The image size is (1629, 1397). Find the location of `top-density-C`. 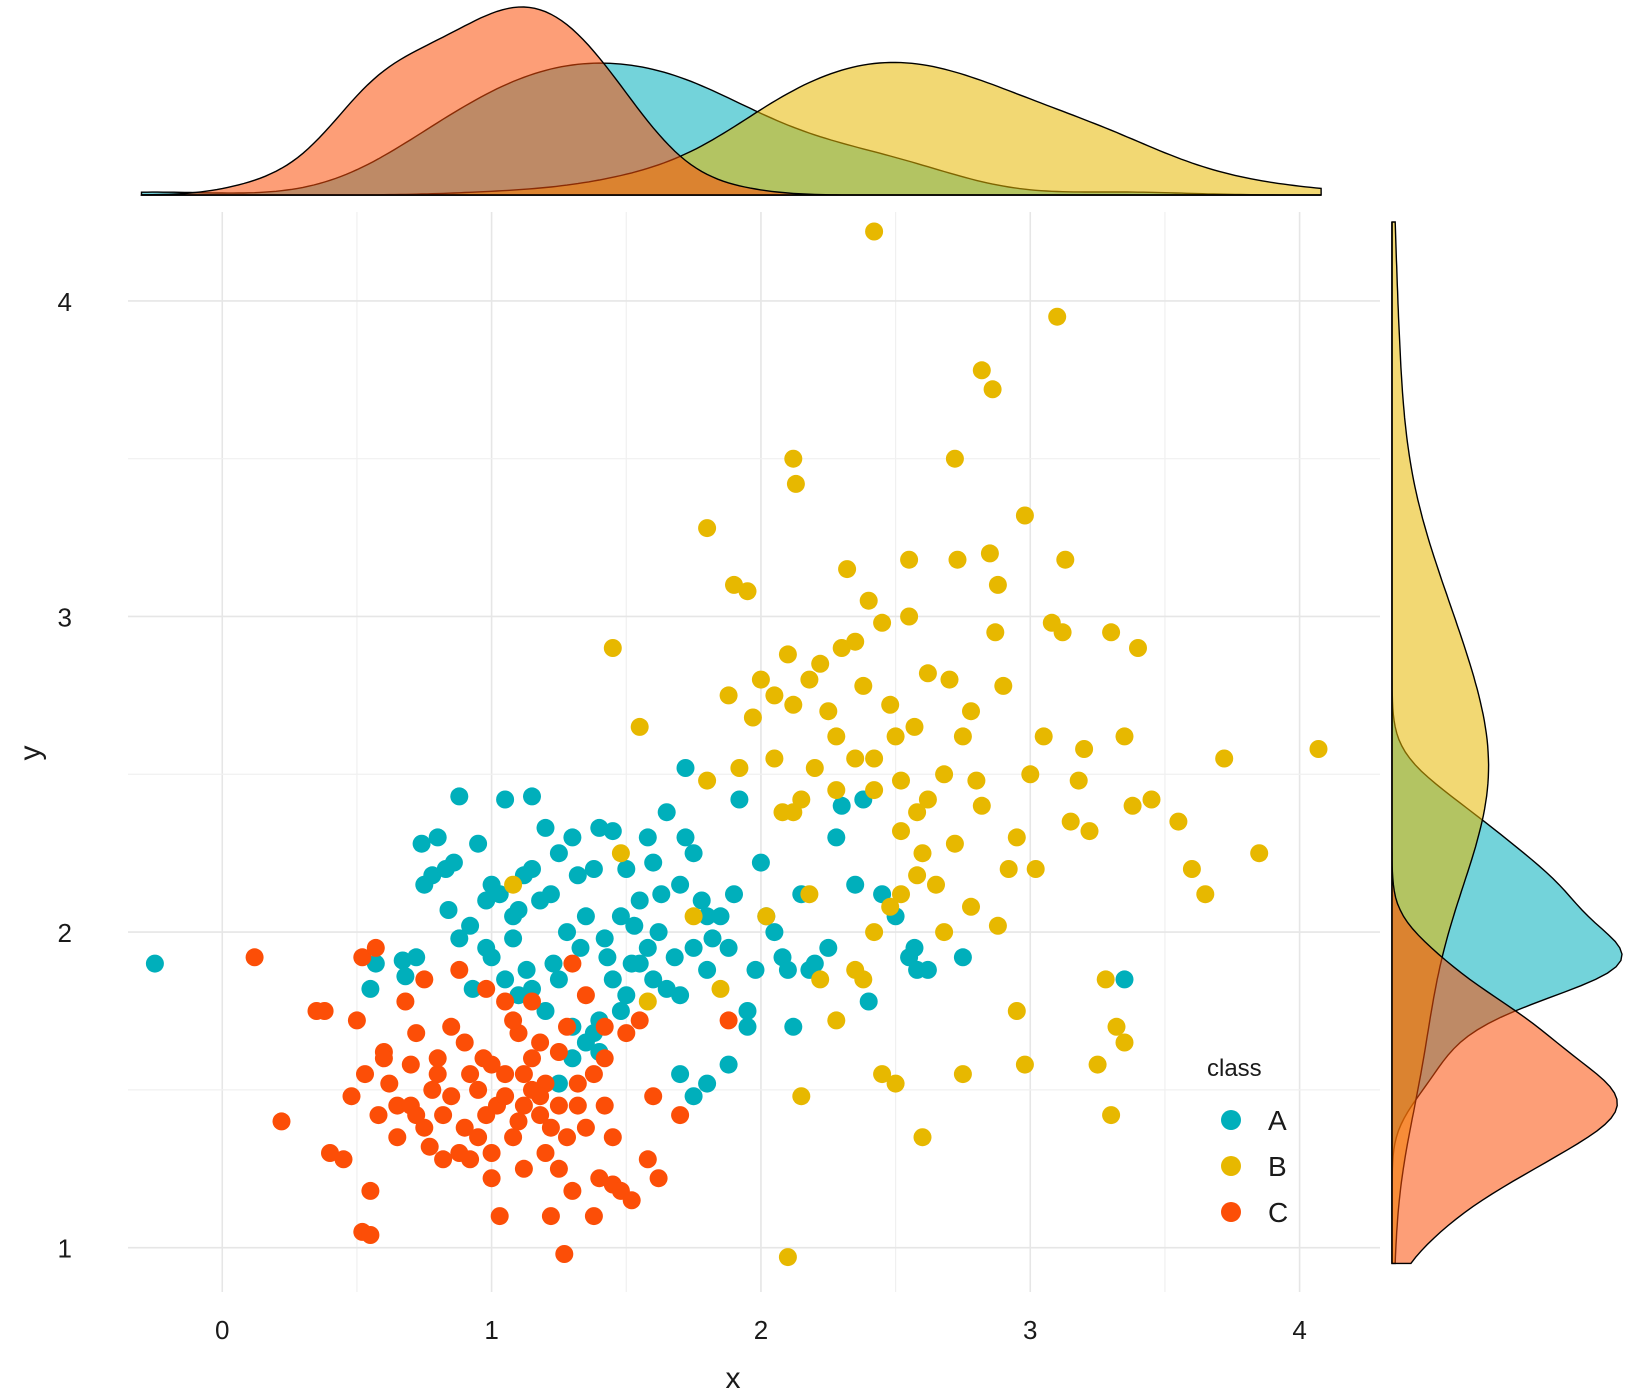

top-density-C is located at coordinates (731, 101).